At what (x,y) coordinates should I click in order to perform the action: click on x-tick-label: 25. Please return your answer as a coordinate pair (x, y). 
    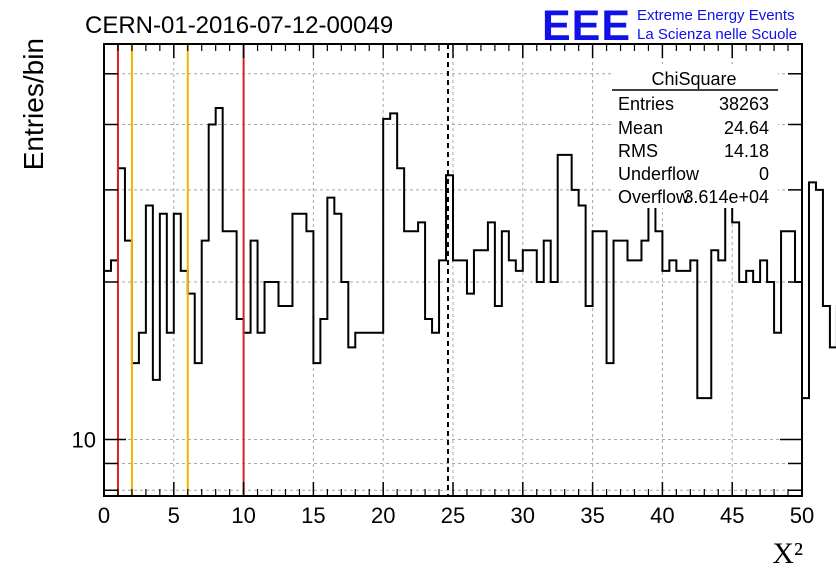
    Looking at the image, I should click on (453, 515).